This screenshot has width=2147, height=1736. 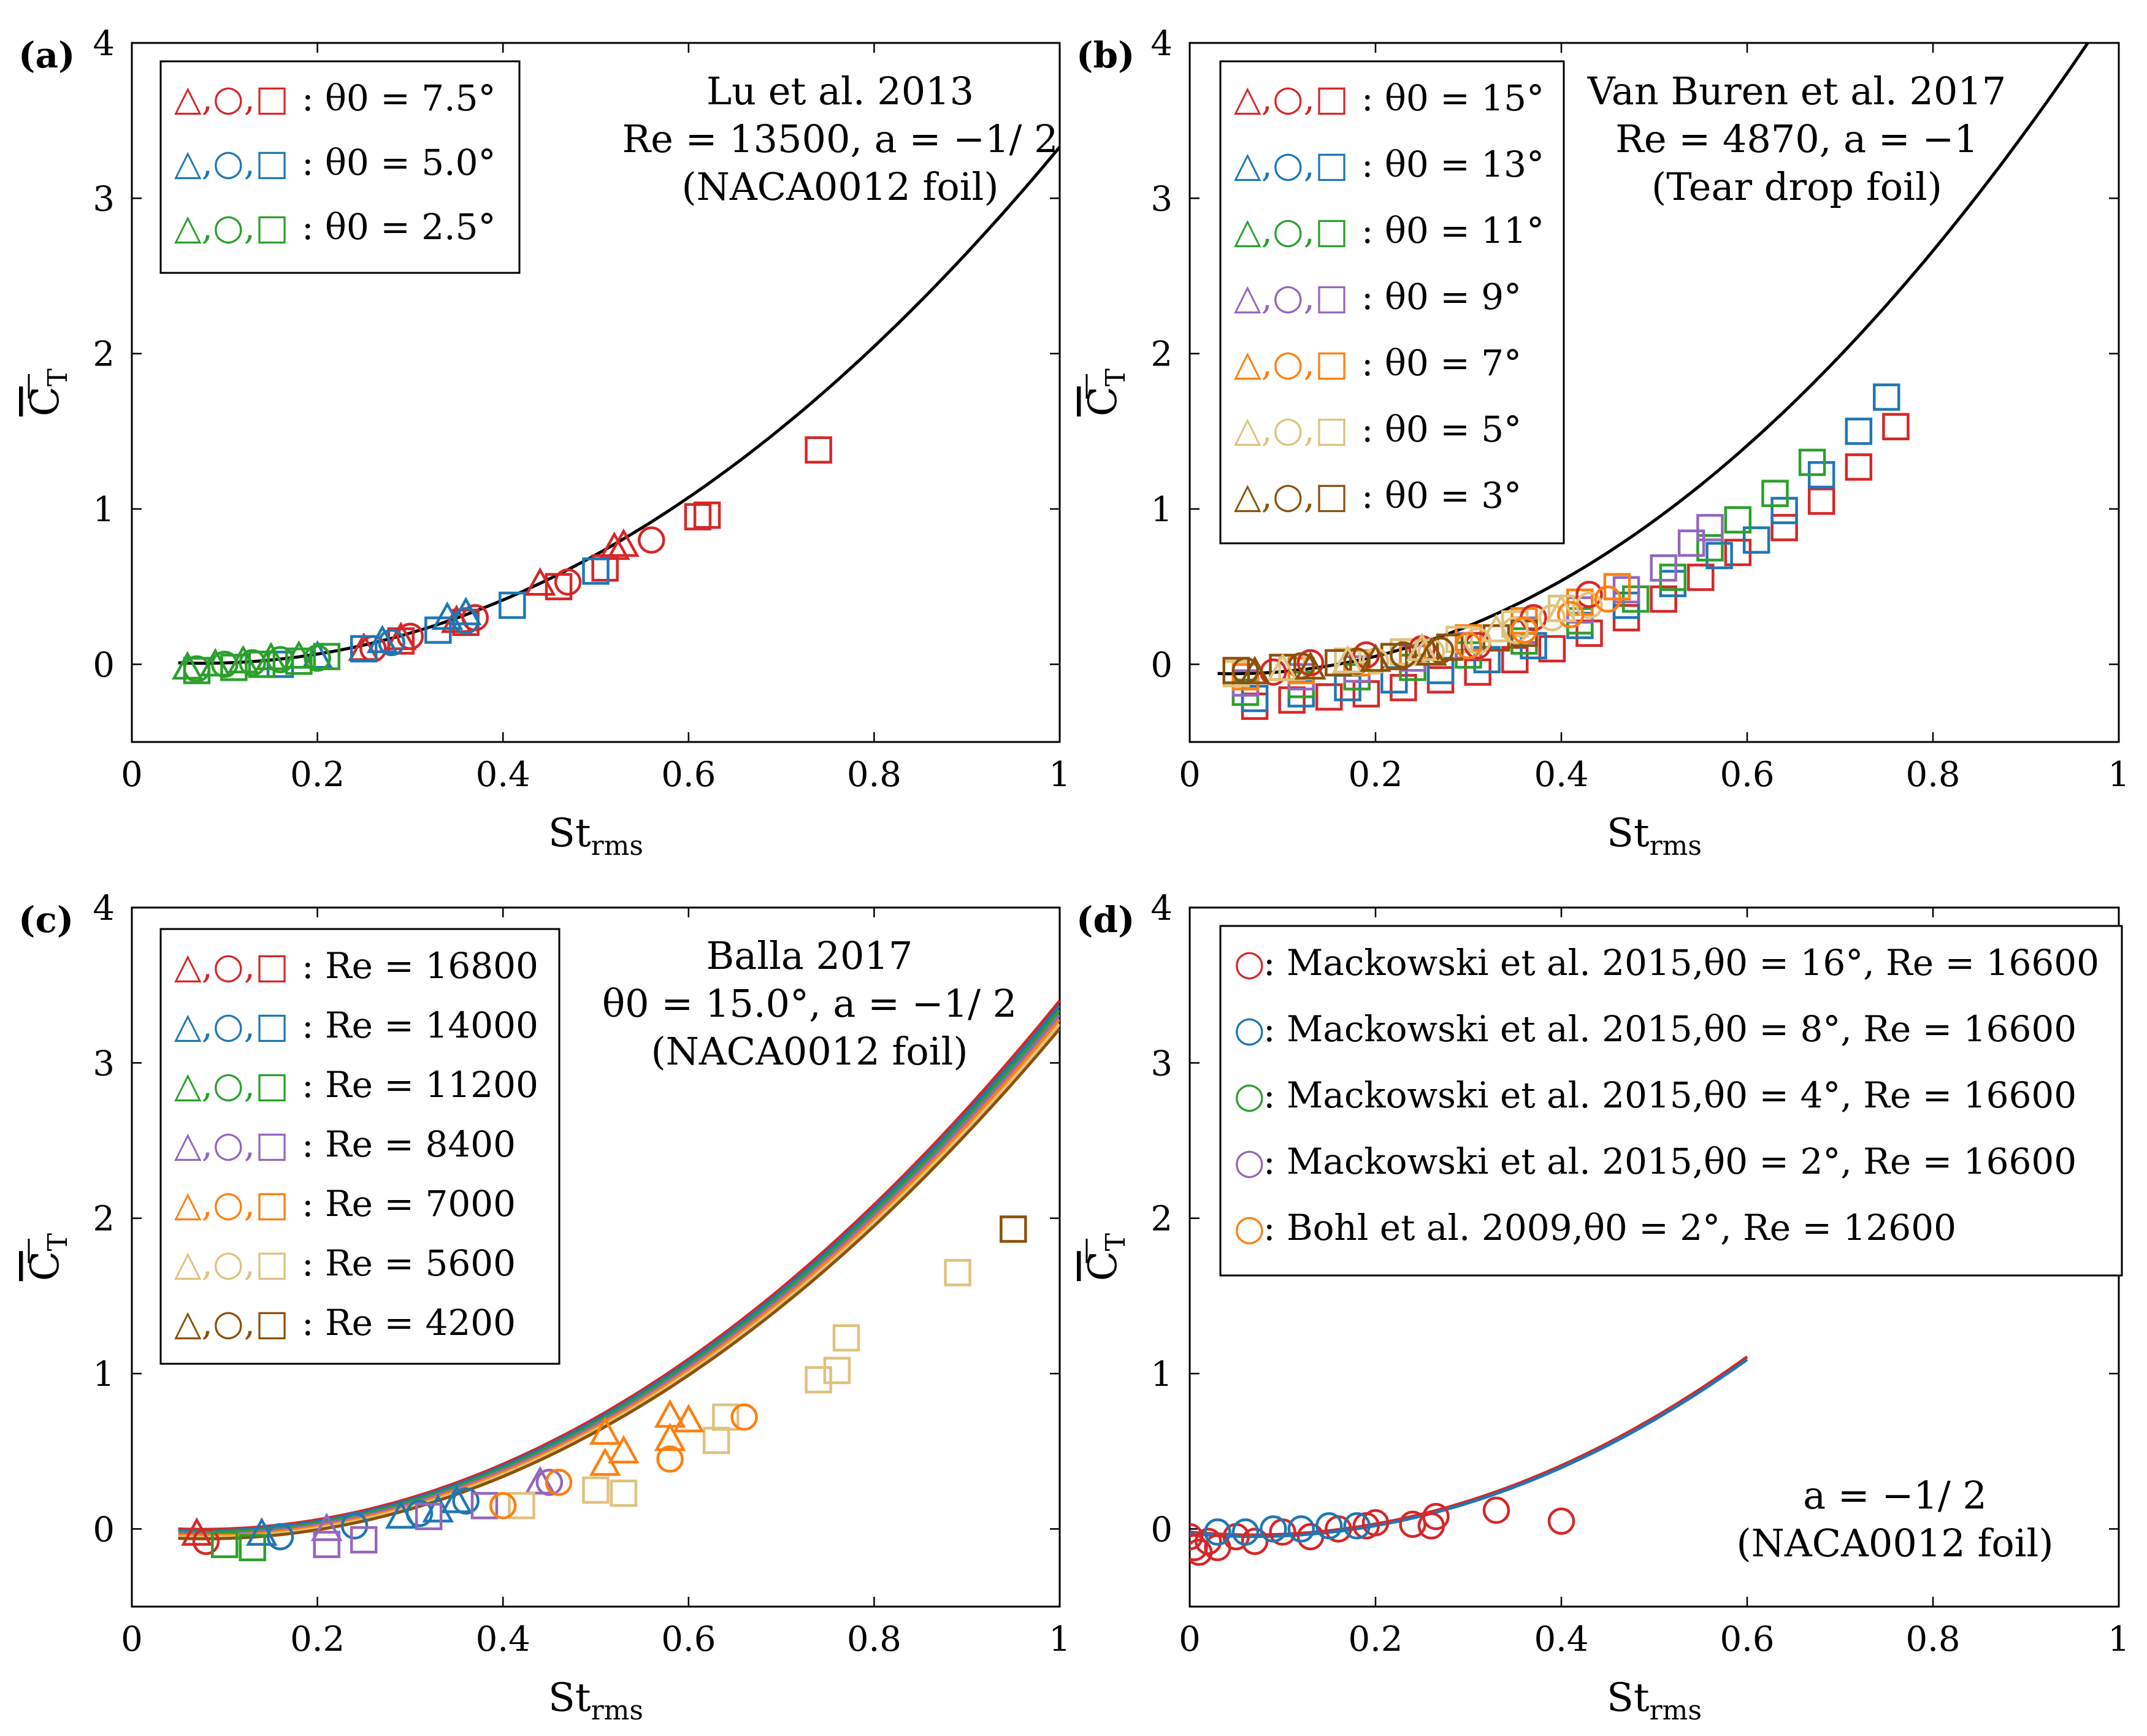 I want to click on x-axis-label-sub: rms, so click(x=1676, y=846).